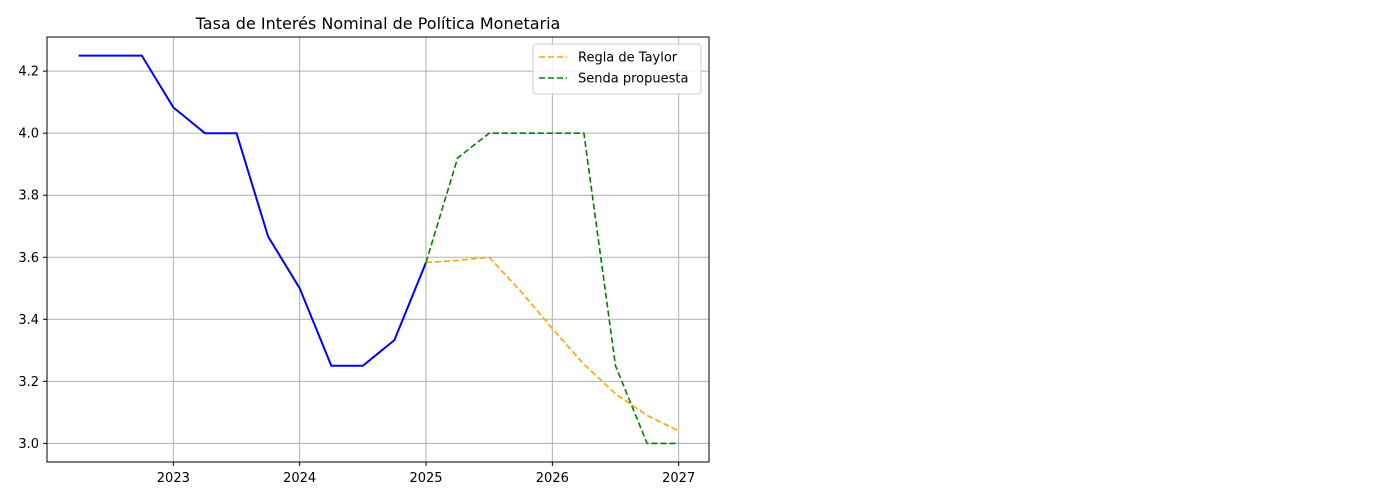  Describe the element at coordinates (28, 134) in the screenshot. I see `y-tick-label: 4.0` at that location.